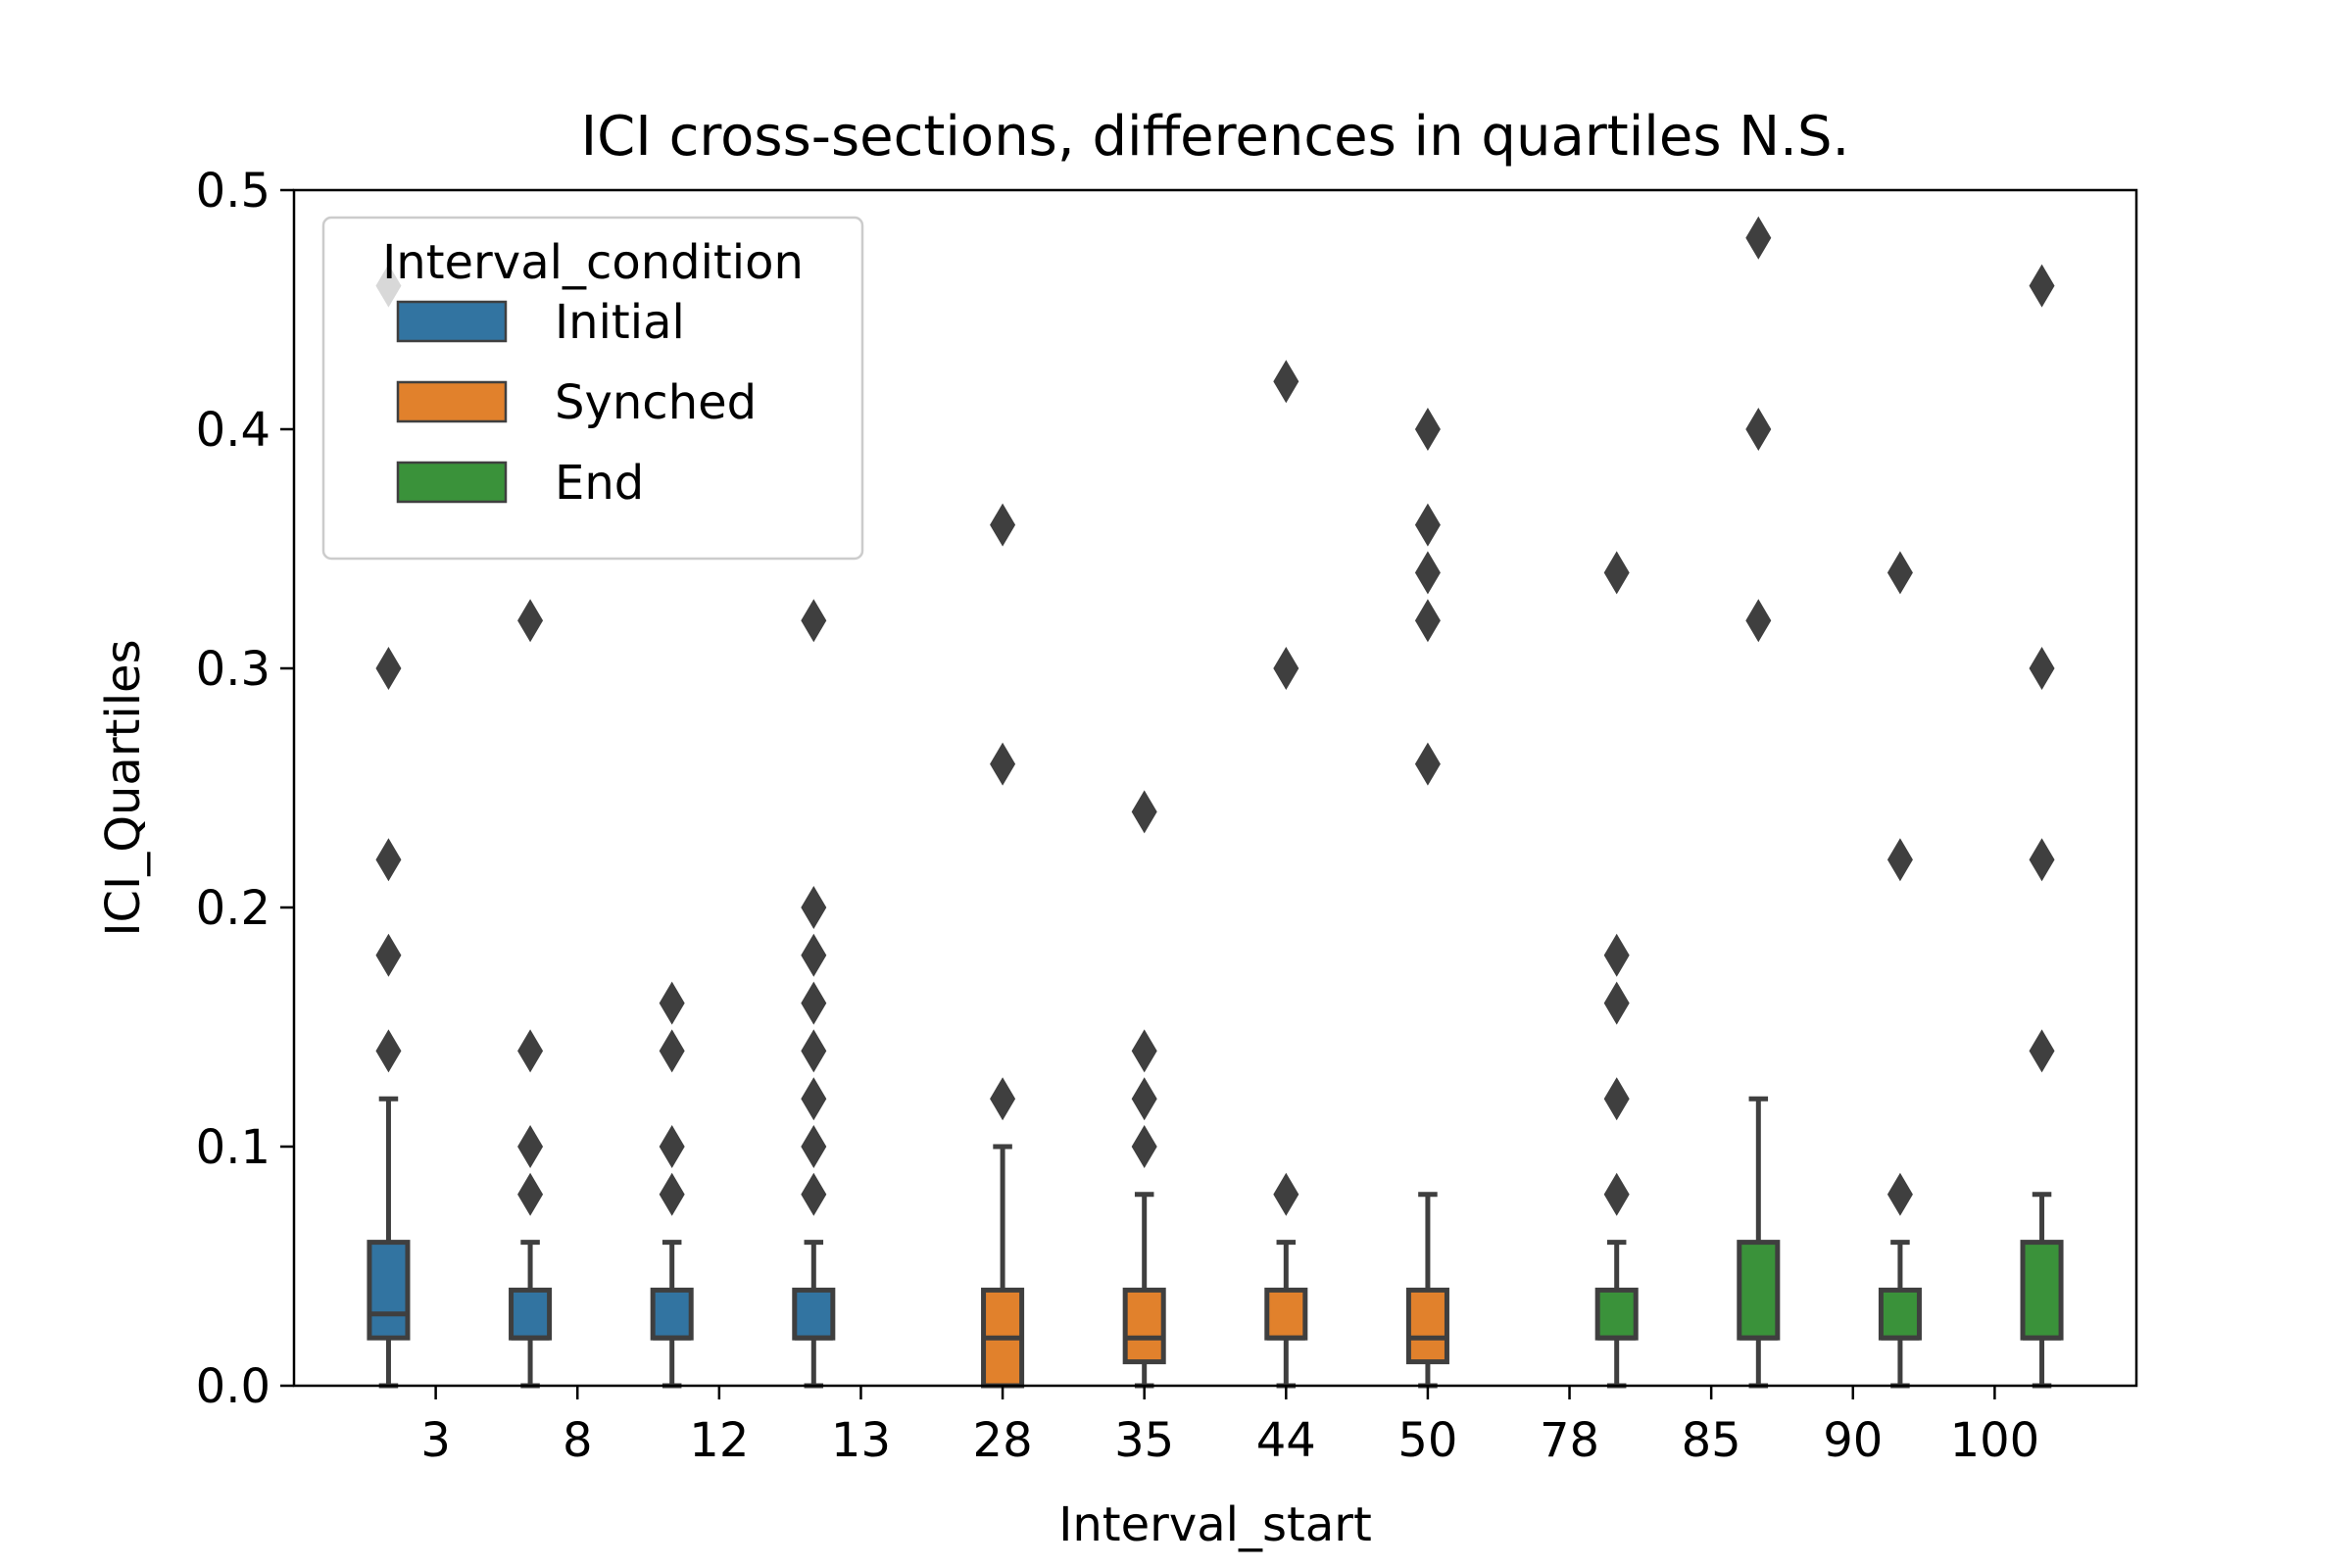 This screenshot has width=2352, height=1568. What do you see at coordinates (599, 483) in the screenshot?
I see `legend-label-end: End` at bounding box center [599, 483].